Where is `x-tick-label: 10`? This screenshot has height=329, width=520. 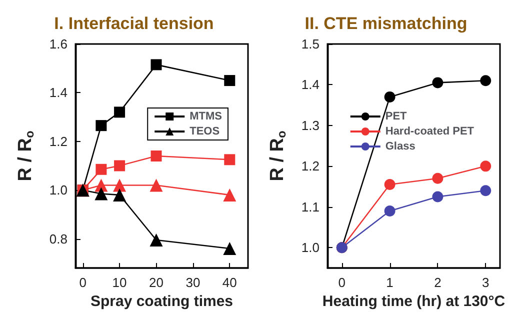 x-tick-label: 10 is located at coordinates (119, 282).